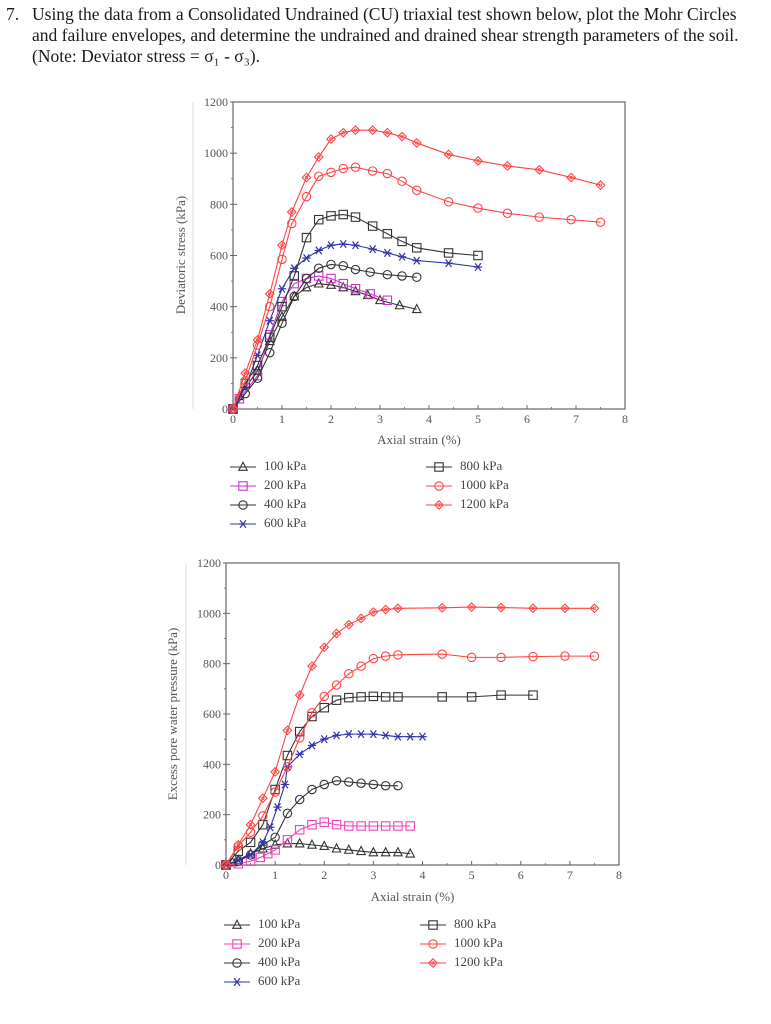  I want to click on star-marker-icon, so click(237, 982).